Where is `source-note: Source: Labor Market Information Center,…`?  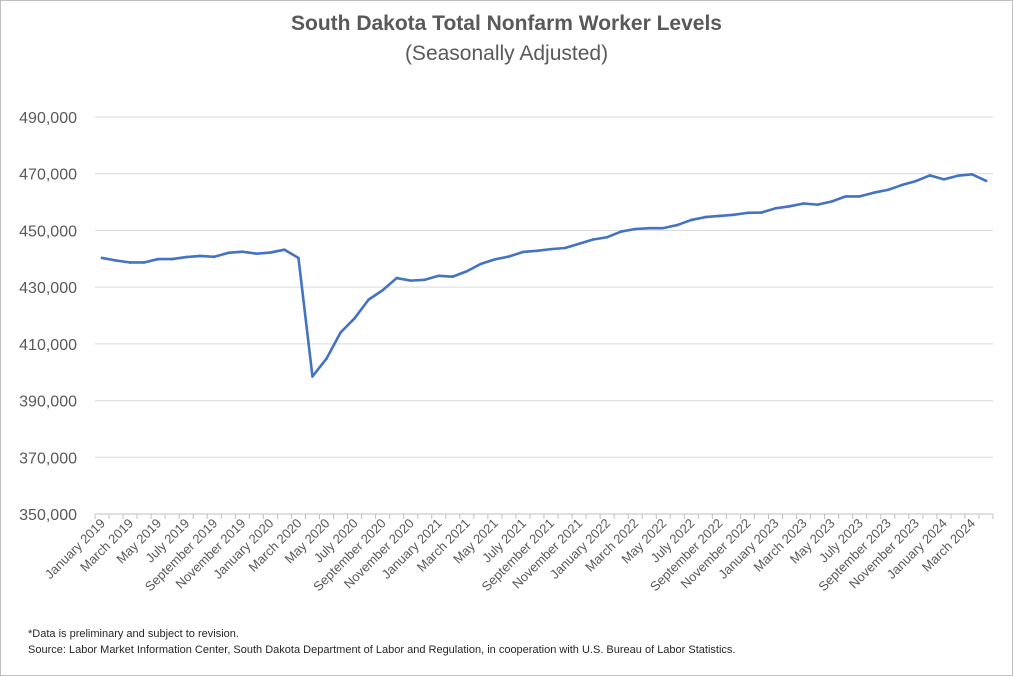 source-note: Source: Labor Market Information Center,… is located at coordinates (382, 650).